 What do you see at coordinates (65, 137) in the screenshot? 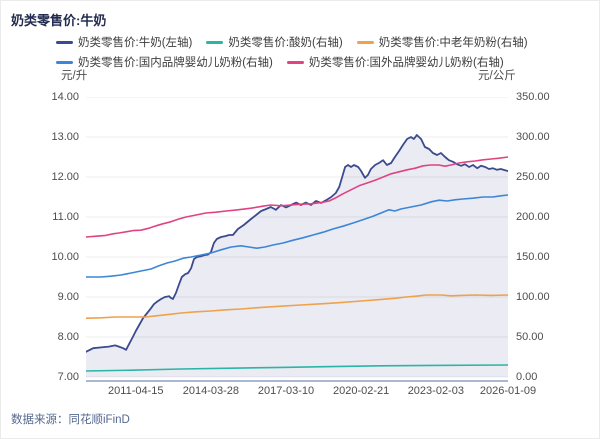
I see `y-axis-tick-left: 13.00` at bounding box center [65, 137].